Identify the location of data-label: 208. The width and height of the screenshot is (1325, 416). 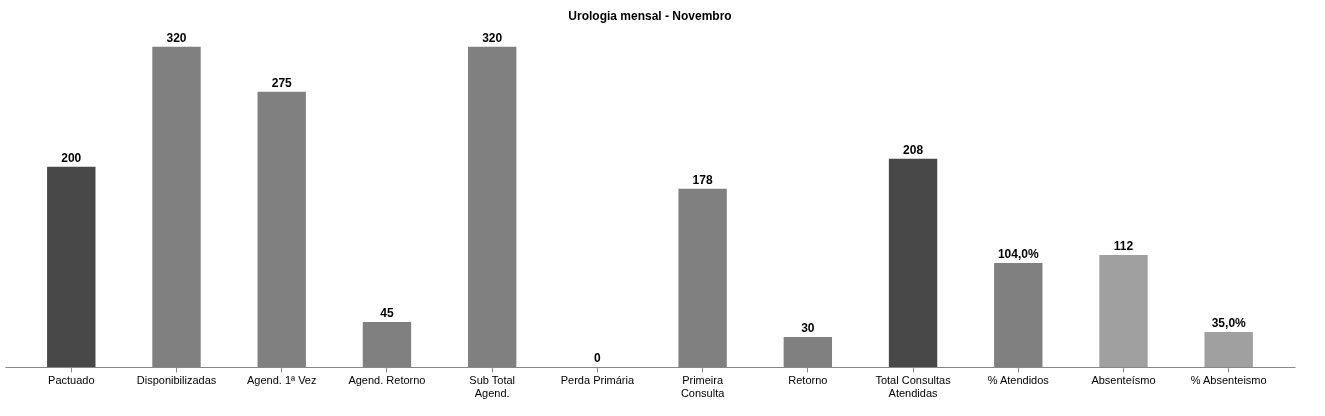
(913, 149).